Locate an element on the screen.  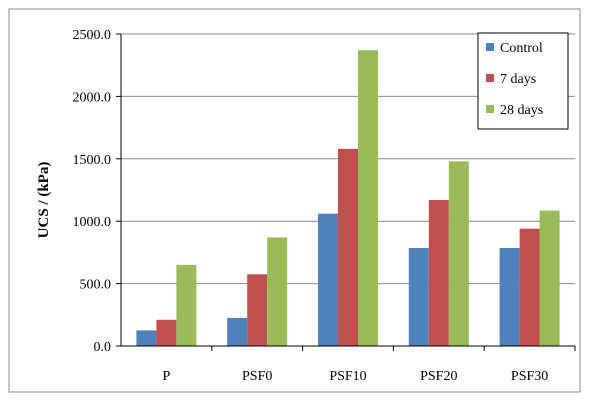
x-tick-label: PSF20 is located at coordinates (438, 376).